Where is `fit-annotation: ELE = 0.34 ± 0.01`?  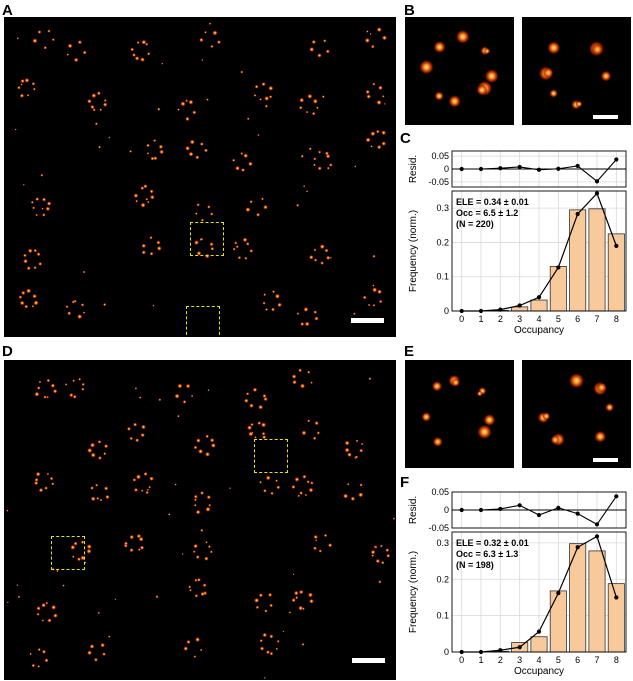
fit-annotation: ELE = 0.34 ± 0.01 is located at coordinates (492, 202).